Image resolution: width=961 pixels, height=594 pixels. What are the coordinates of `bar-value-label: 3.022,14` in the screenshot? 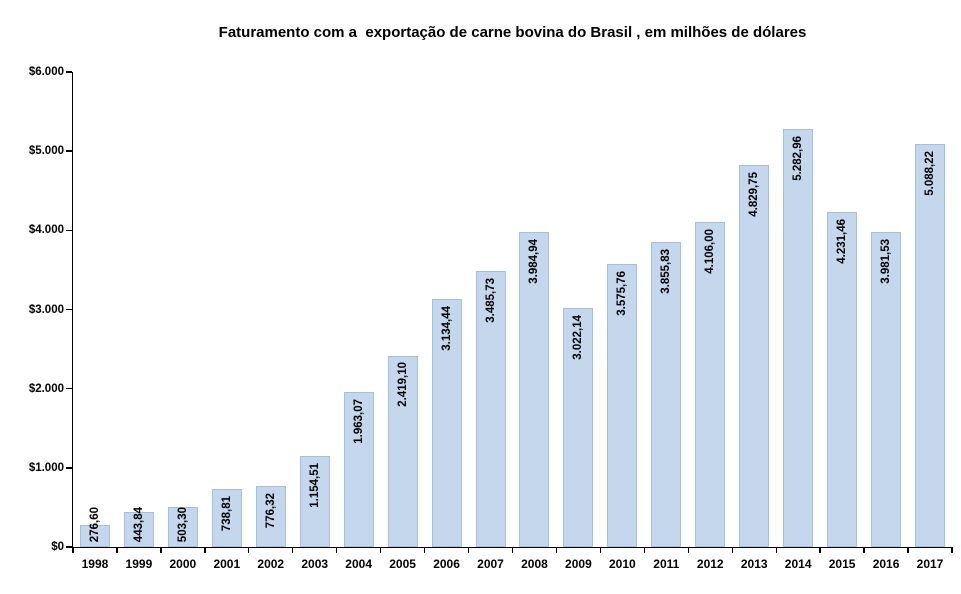 It's located at (578, 337).